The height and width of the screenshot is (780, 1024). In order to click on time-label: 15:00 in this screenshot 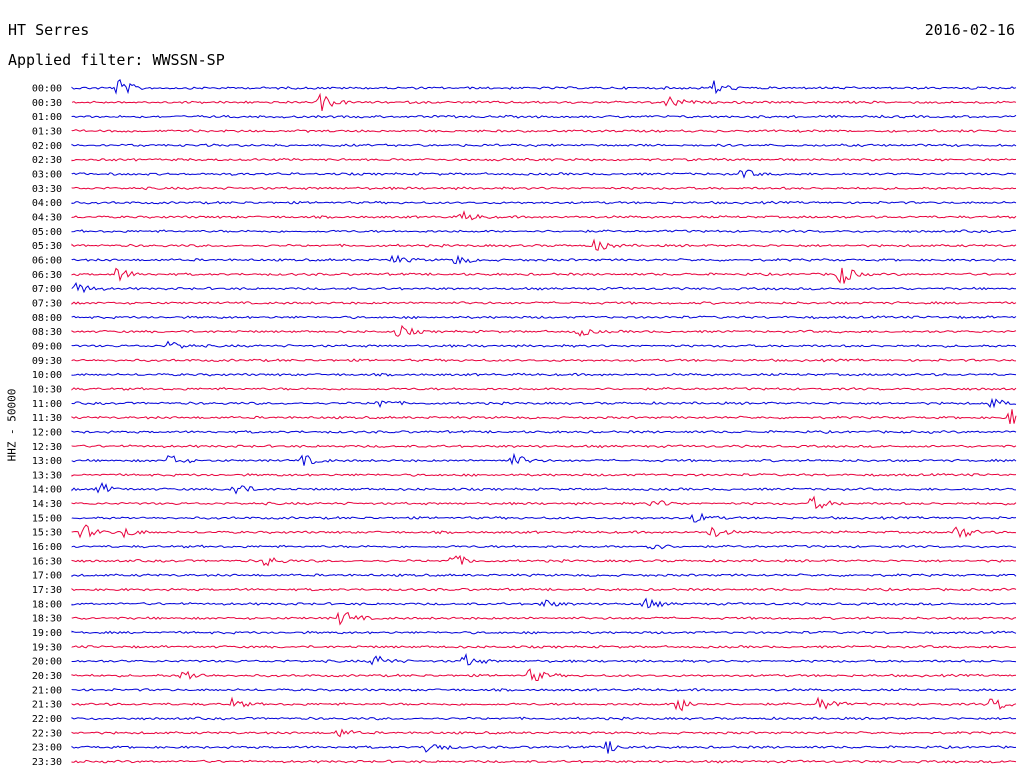, I will do `click(47, 518)`.